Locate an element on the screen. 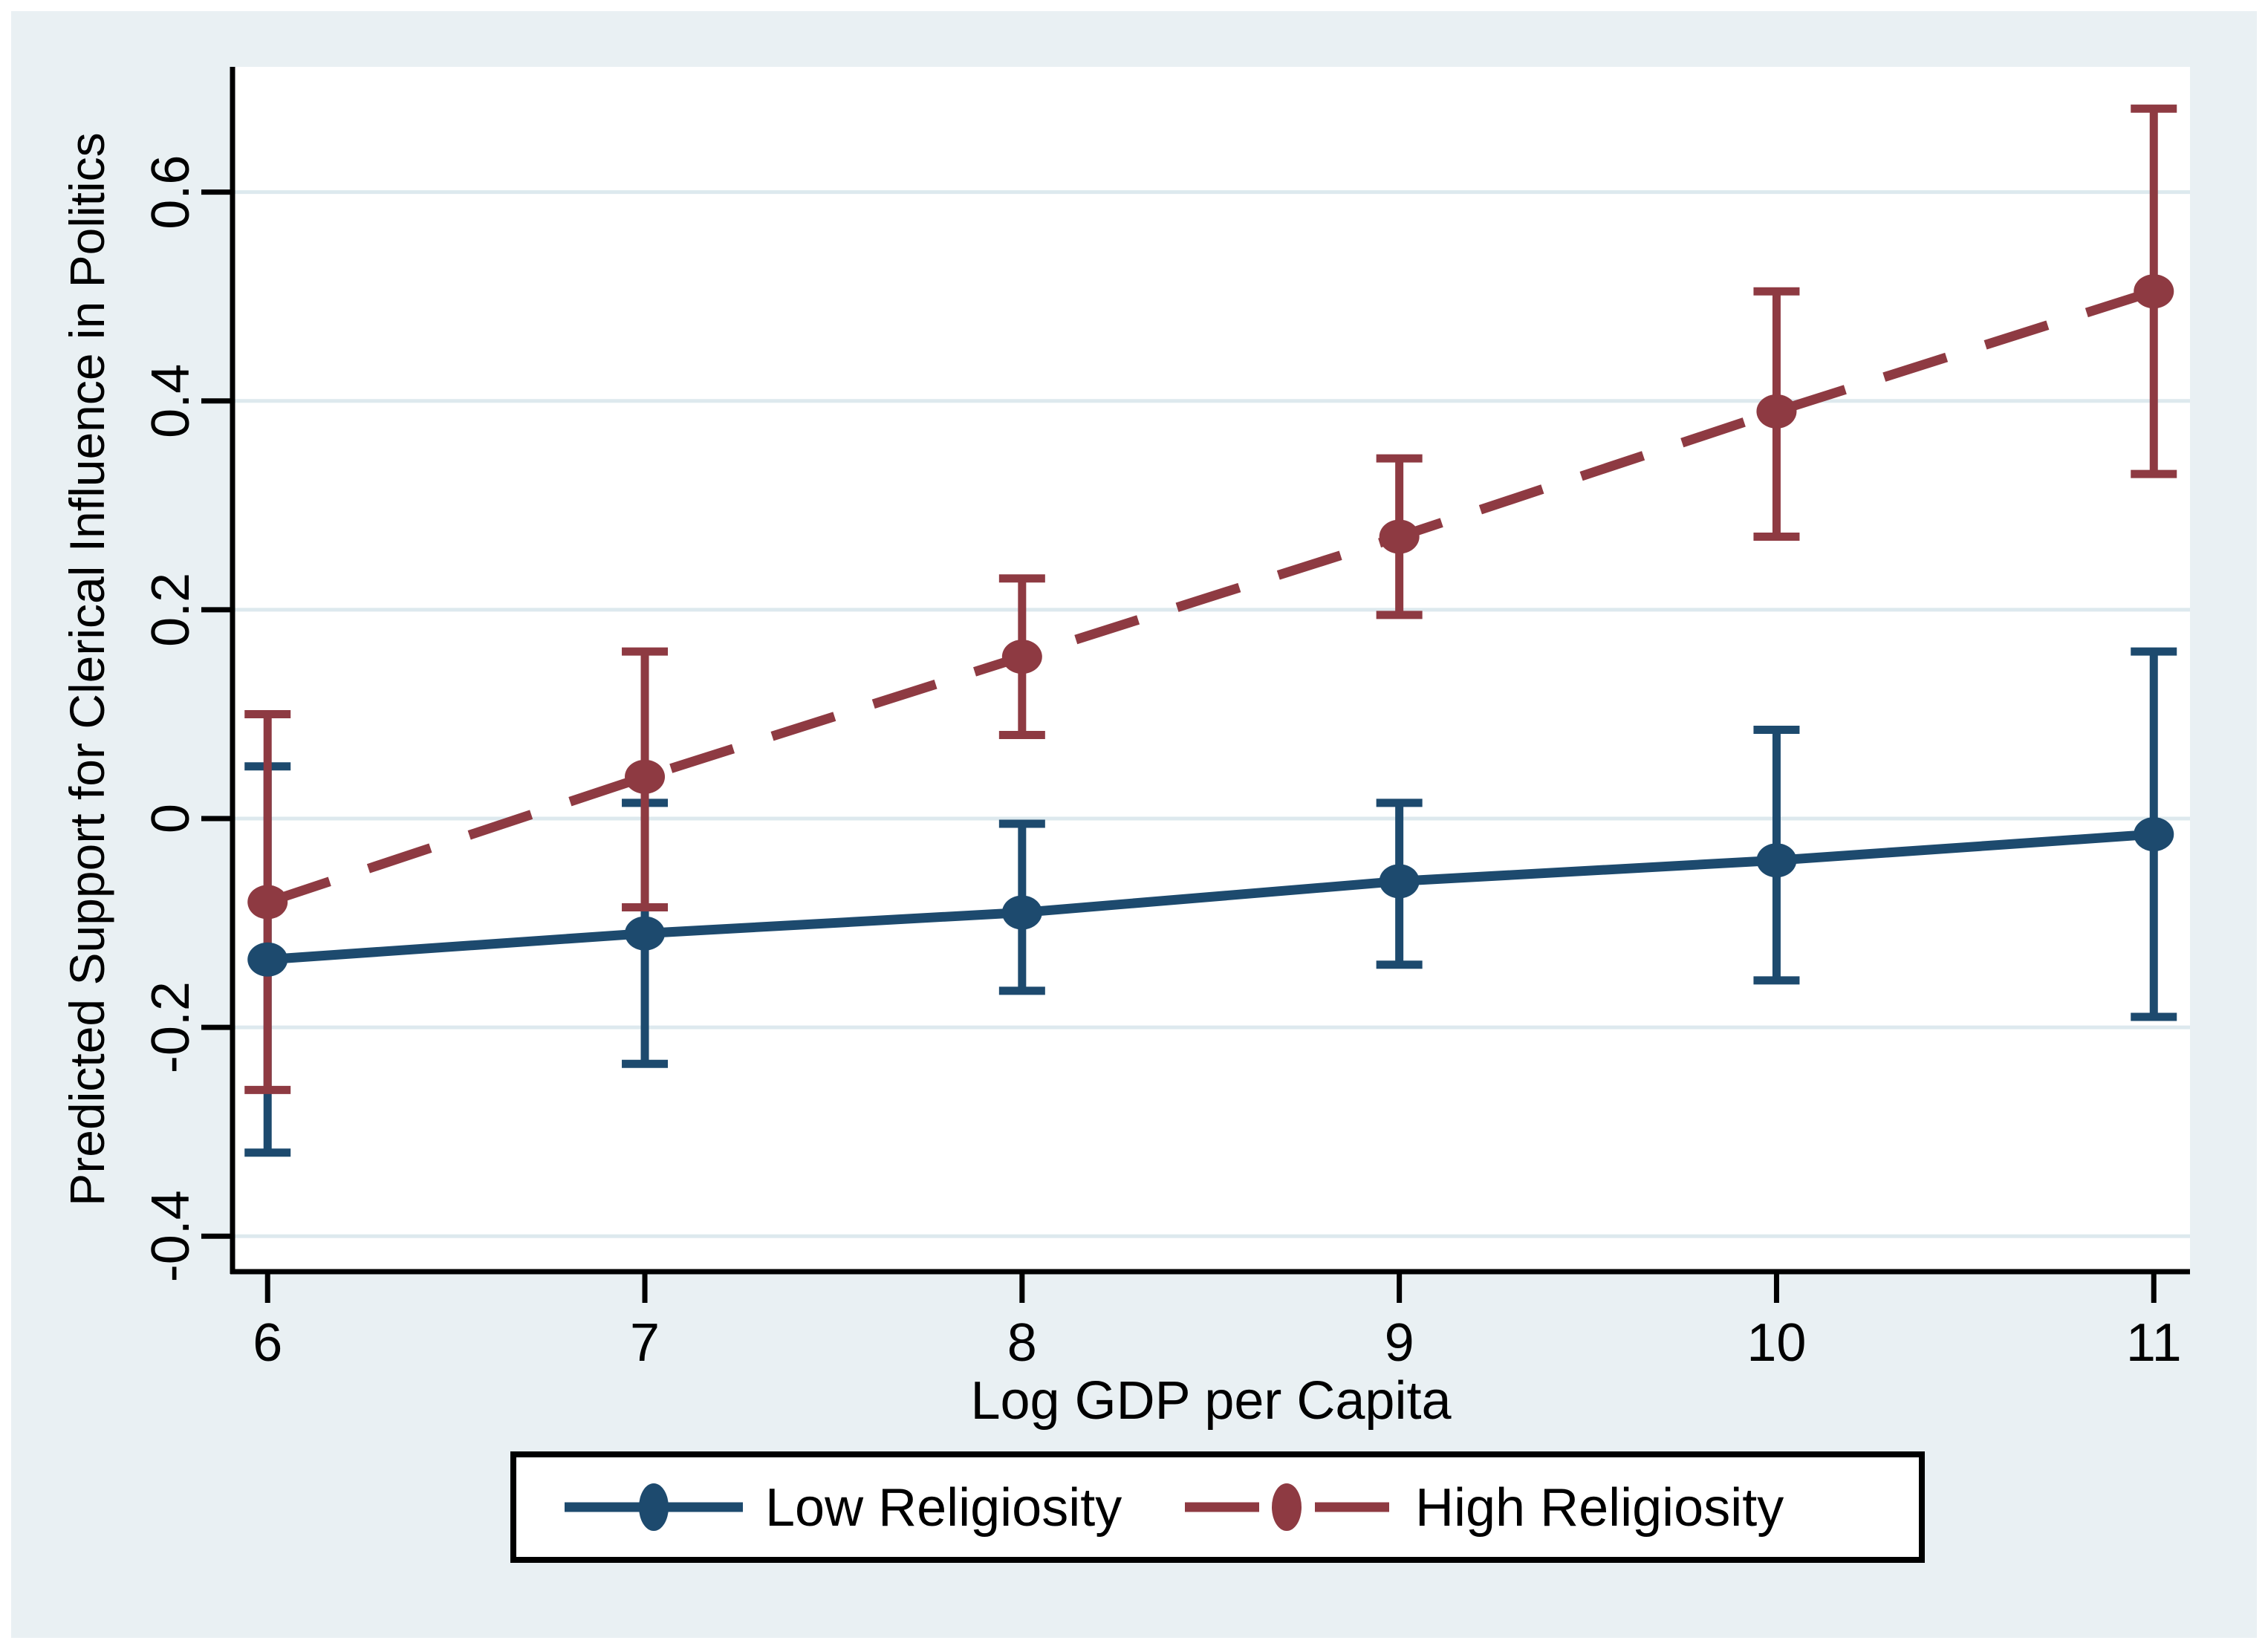 The height and width of the screenshot is (1649, 2268). y-tick-label: 0.6 is located at coordinates (171, 192).